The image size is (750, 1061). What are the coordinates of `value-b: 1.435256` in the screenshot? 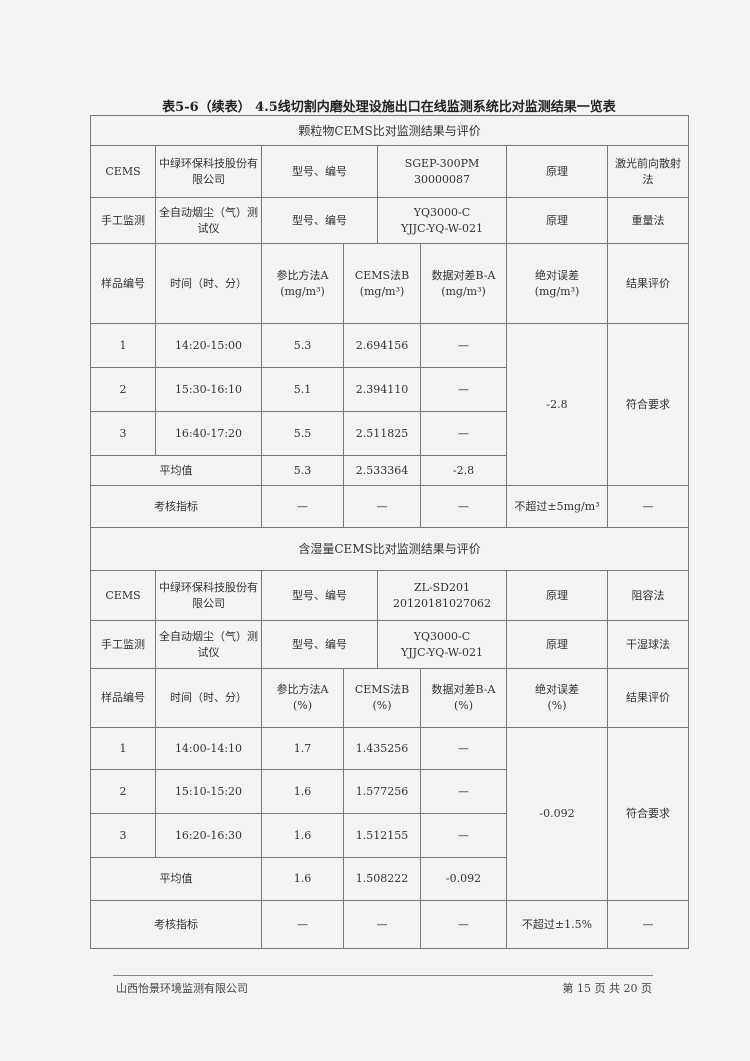 It's located at (382, 748).